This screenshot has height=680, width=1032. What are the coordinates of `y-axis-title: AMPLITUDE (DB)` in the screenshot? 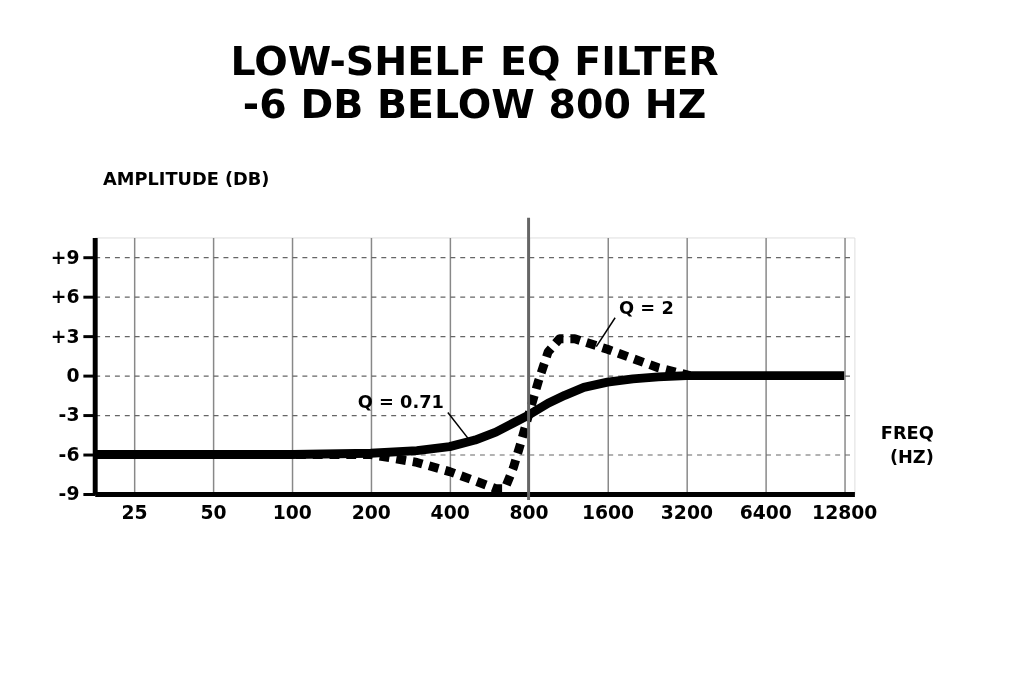 It's located at (186, 178).